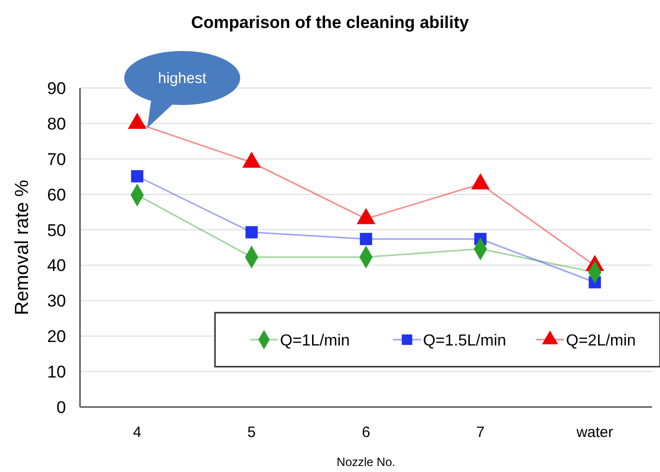  Describe the element at coordinates (56, 301) in the screenshot. I see `y-tick-label: 30` at that location.